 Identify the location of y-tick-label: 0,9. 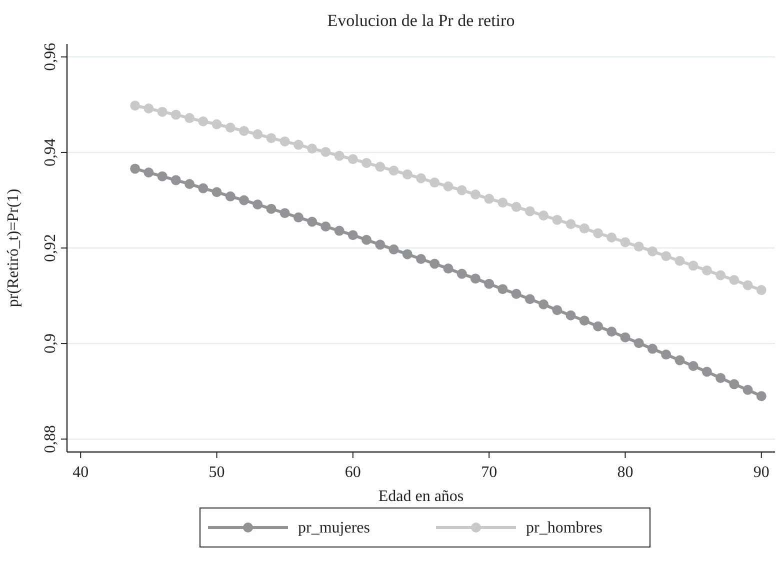
(50, 344).